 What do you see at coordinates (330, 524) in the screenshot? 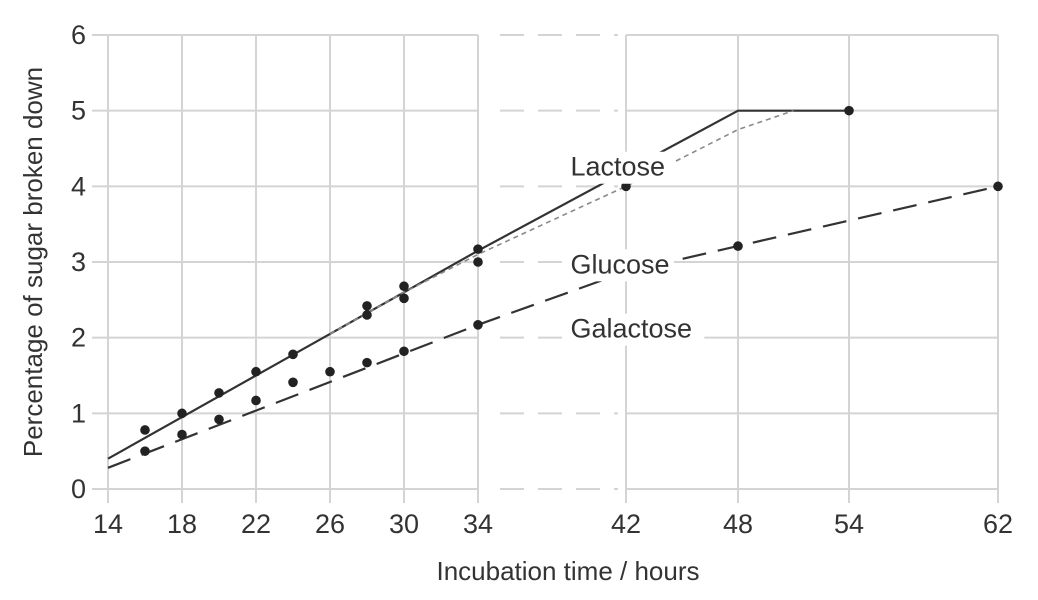
I see `x-tick-label: 26` at bounding box center [330, 524].